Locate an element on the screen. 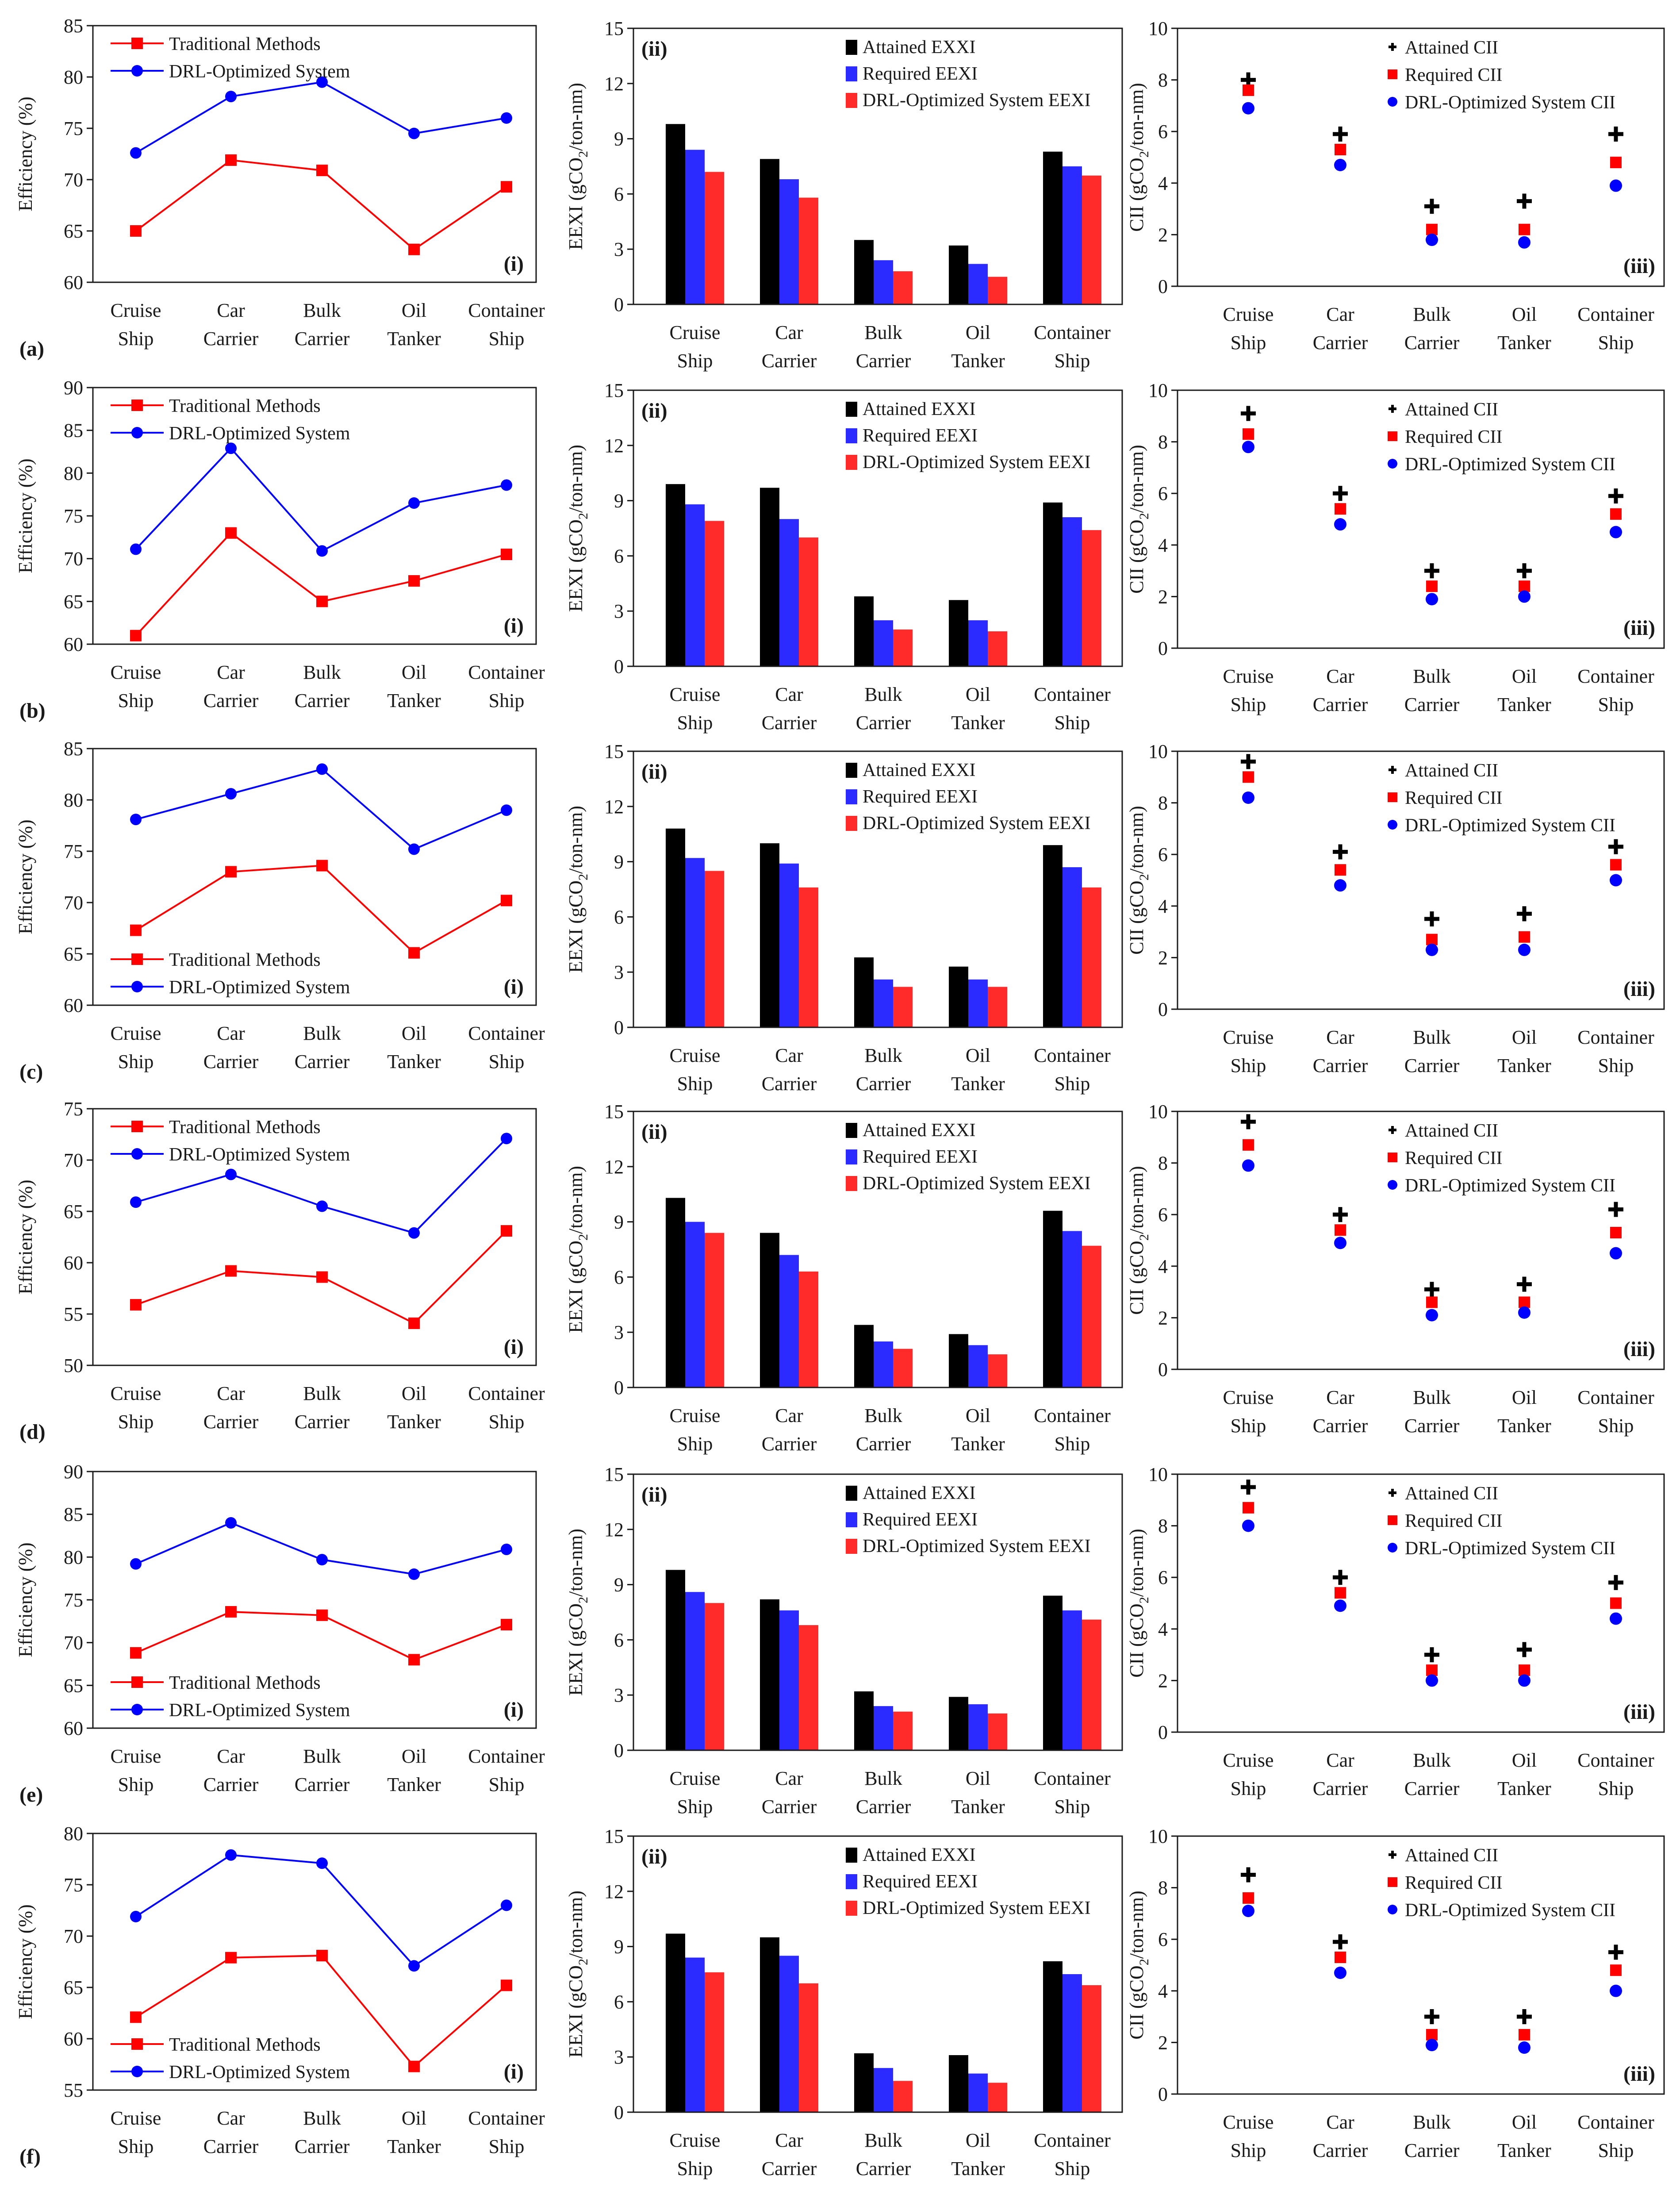 The height and width of the screenshot is (2202, 1680). cii-y-tick-label: 4 is located at coordinates (1163, 1266).